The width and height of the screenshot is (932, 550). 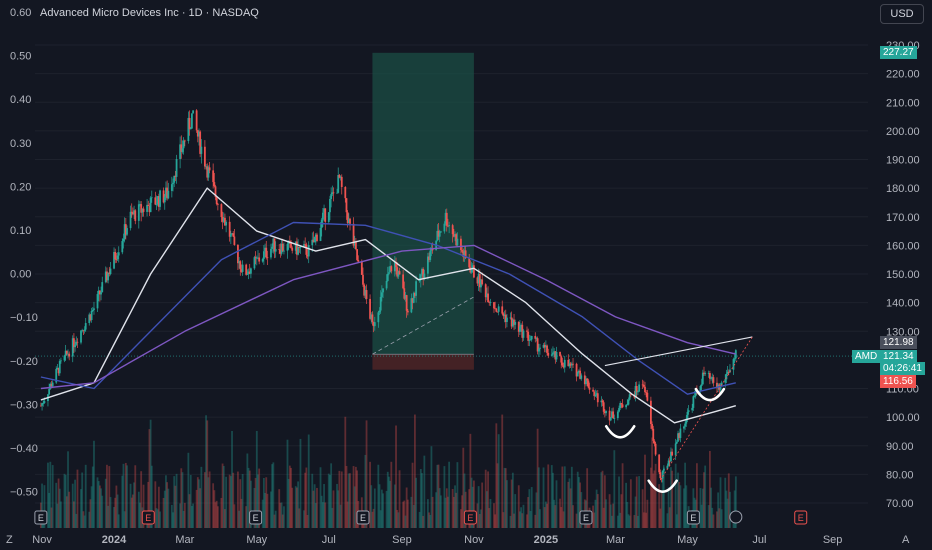 I want to click on target-price-label: 227.27, so click(x=898, y=52).